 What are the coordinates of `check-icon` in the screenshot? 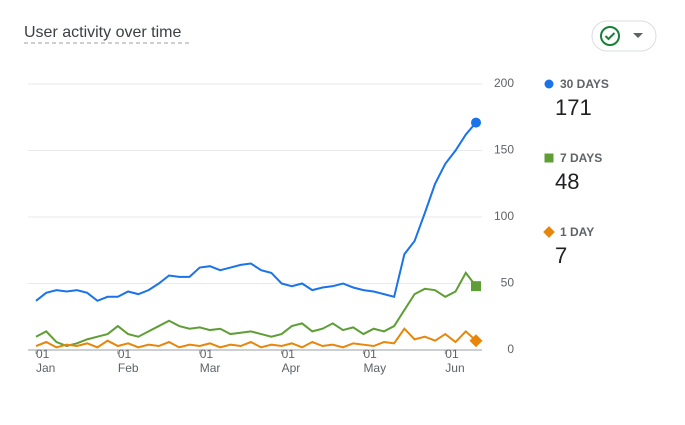 It's located at (610, 36).